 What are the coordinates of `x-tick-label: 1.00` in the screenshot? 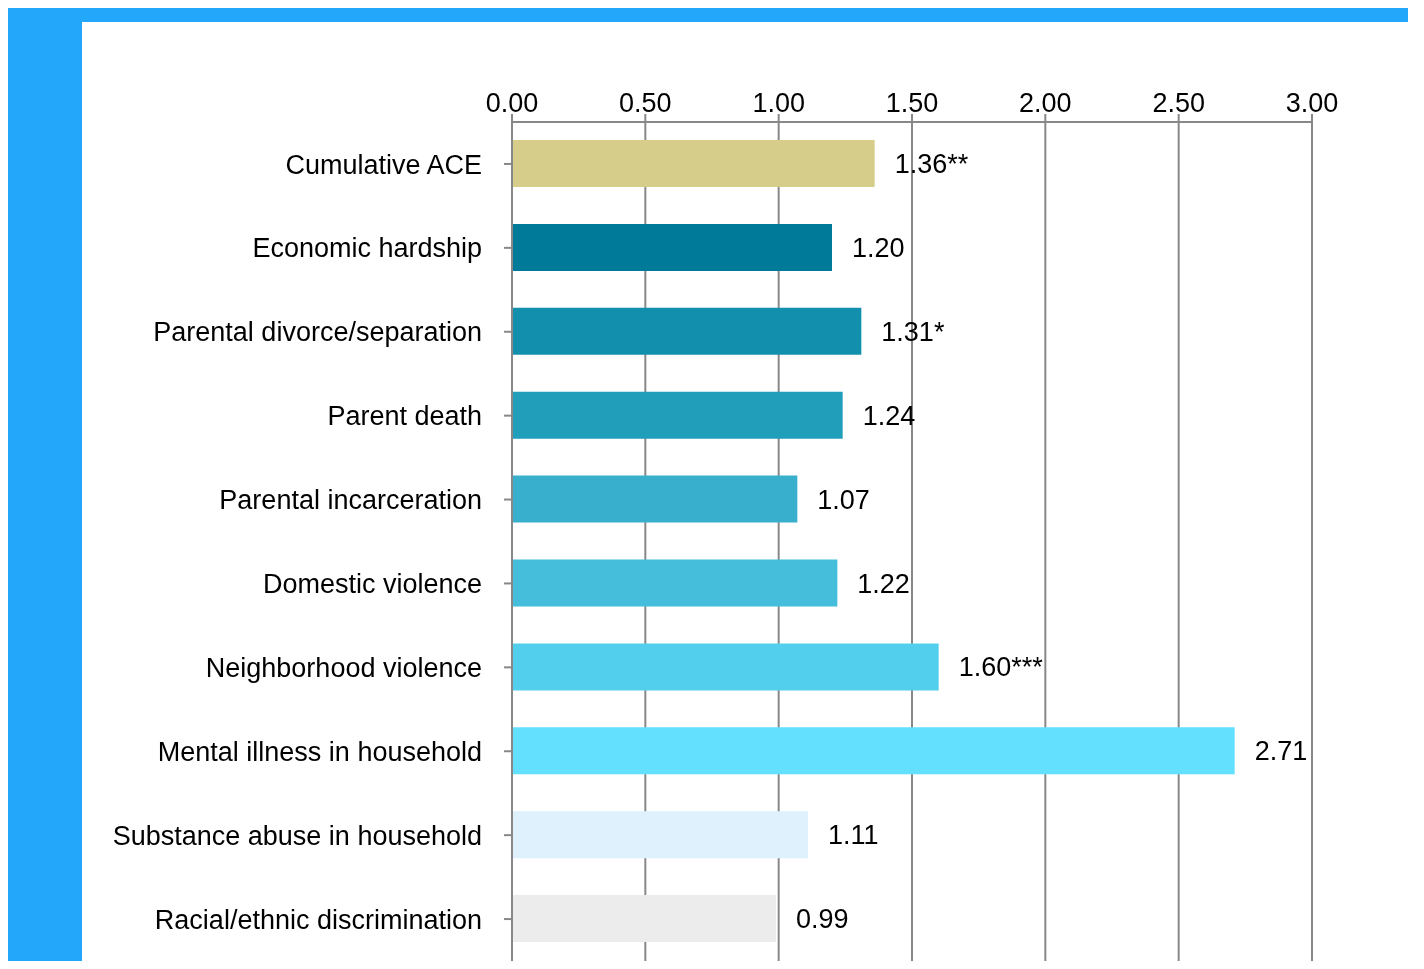 It's located at (778, 103).